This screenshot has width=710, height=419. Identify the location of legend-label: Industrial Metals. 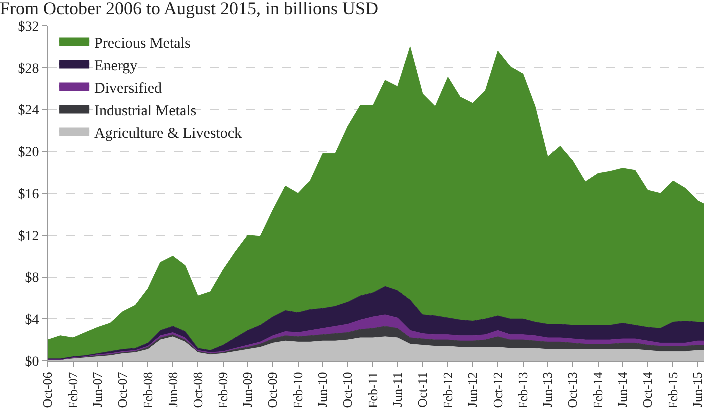
(145, 112).